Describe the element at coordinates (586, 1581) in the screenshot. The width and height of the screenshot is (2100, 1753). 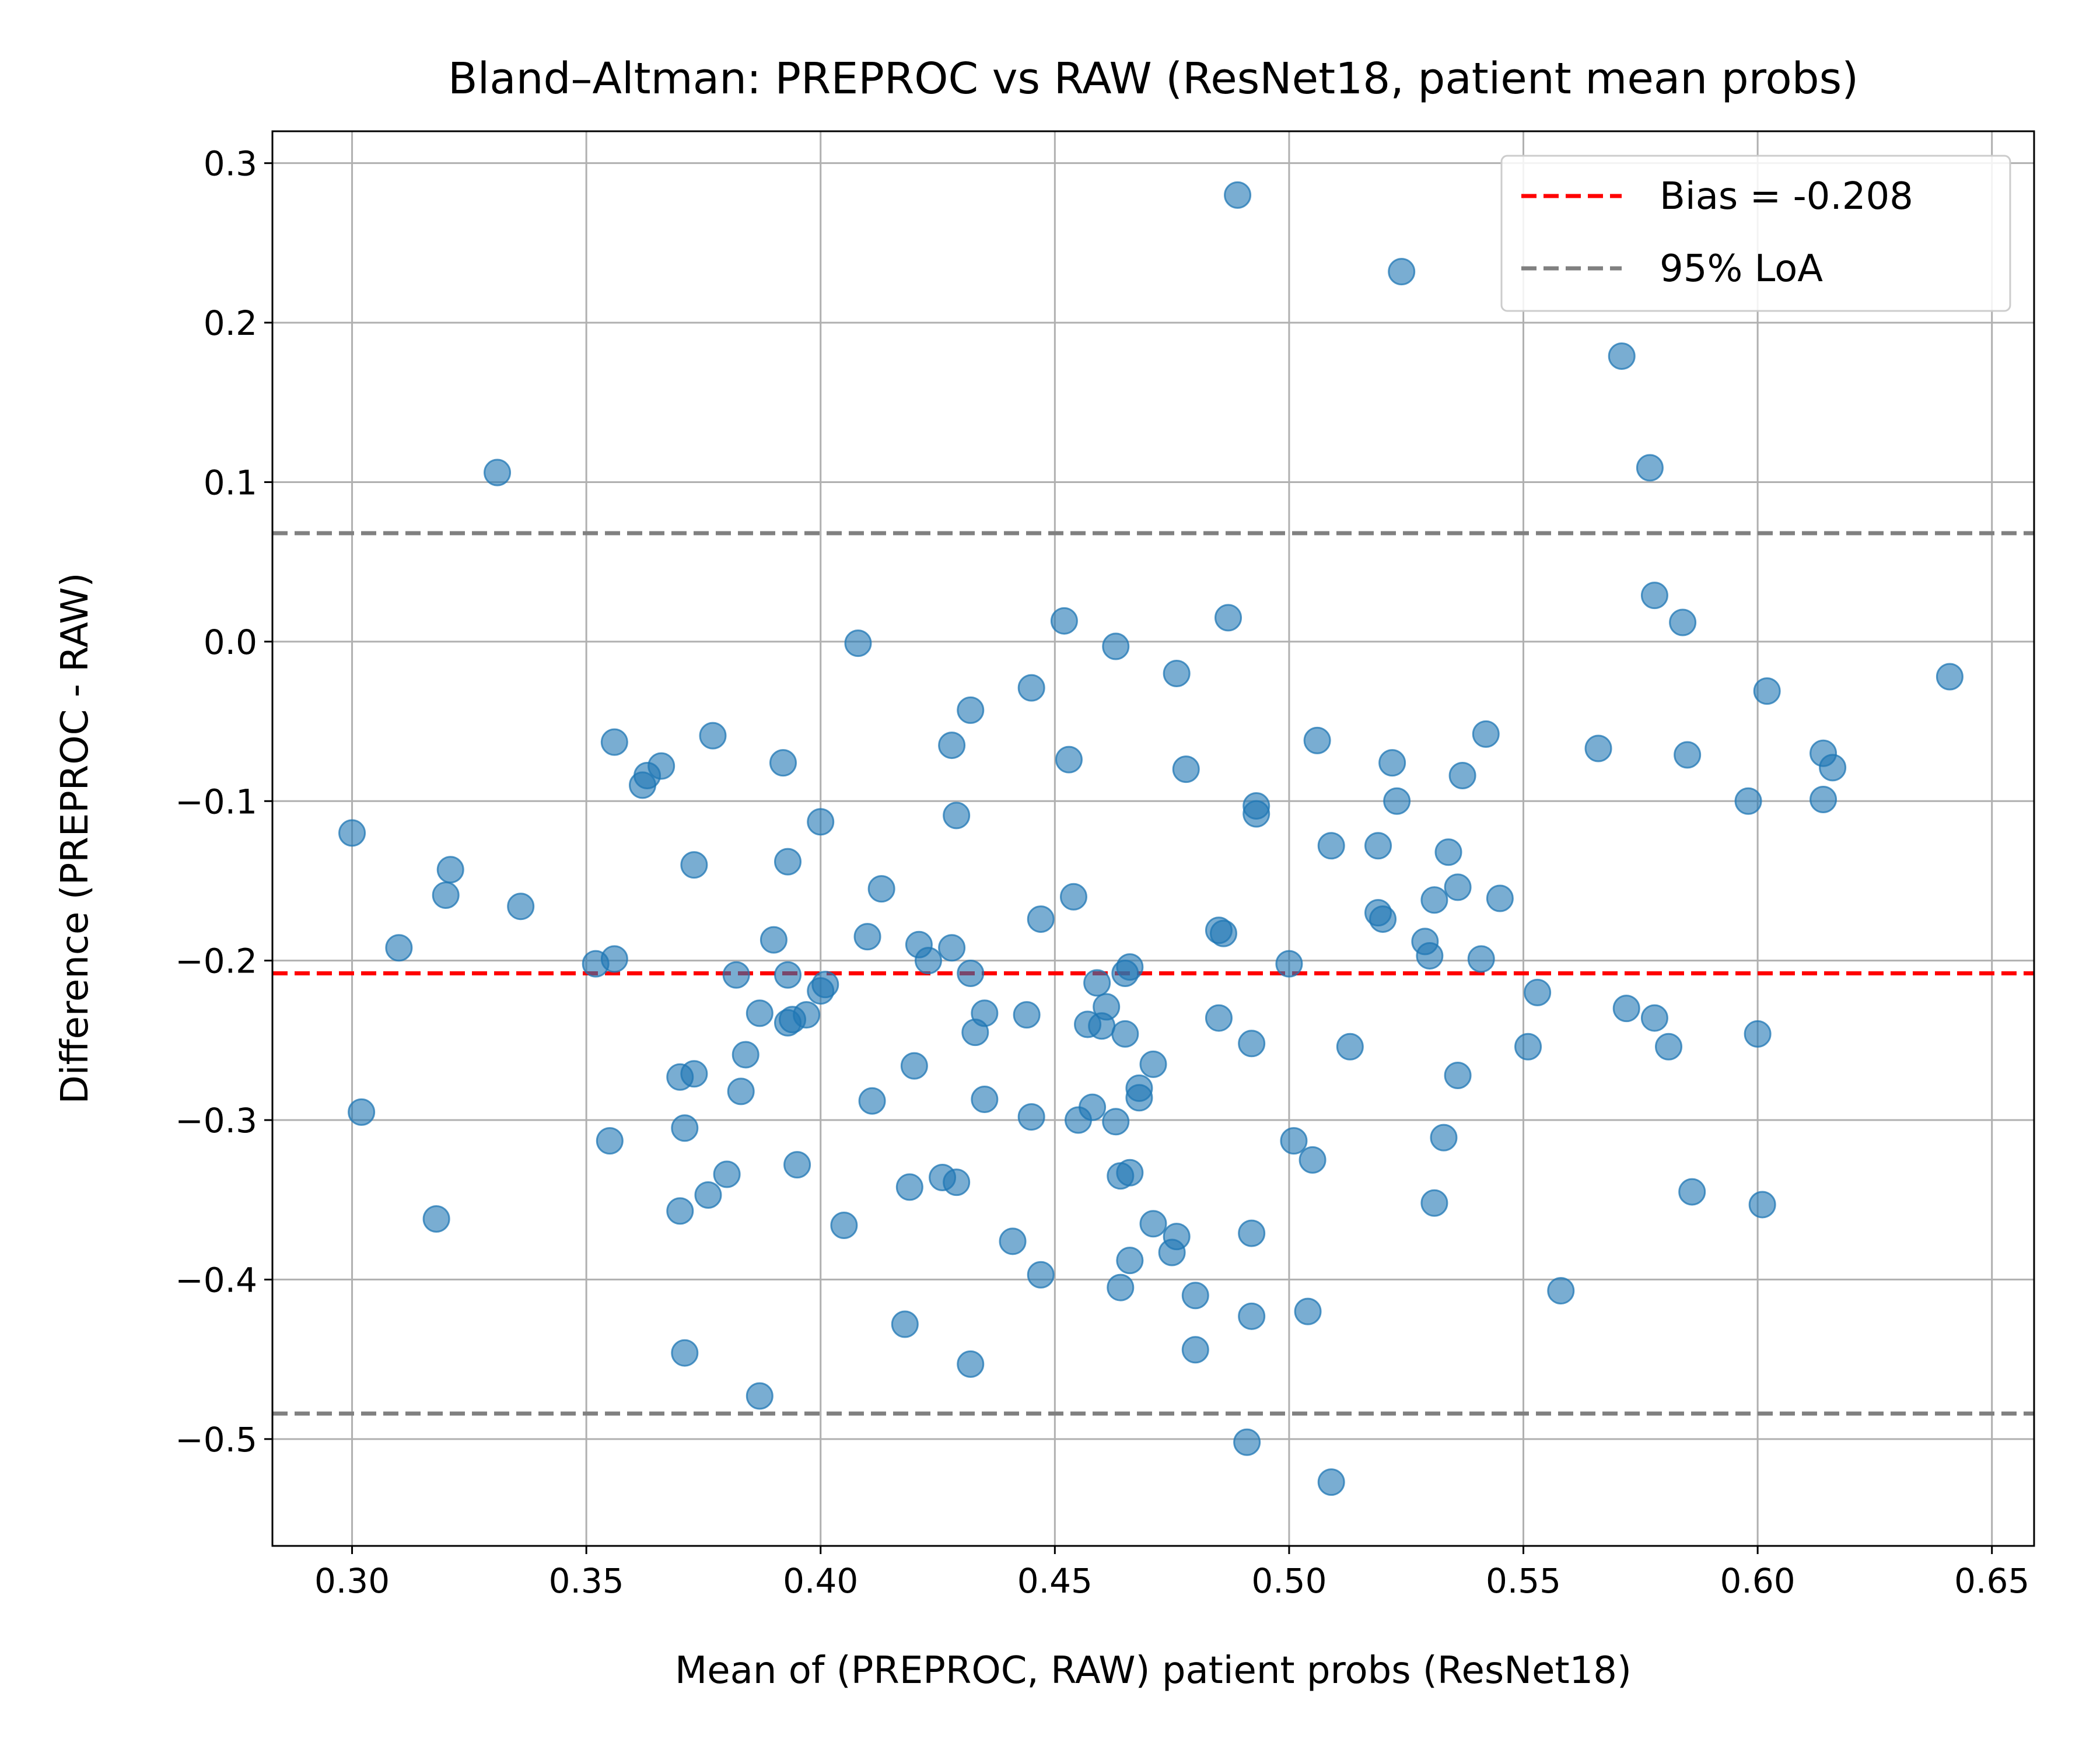
I see `x-tick-label: 0.35` at that location.